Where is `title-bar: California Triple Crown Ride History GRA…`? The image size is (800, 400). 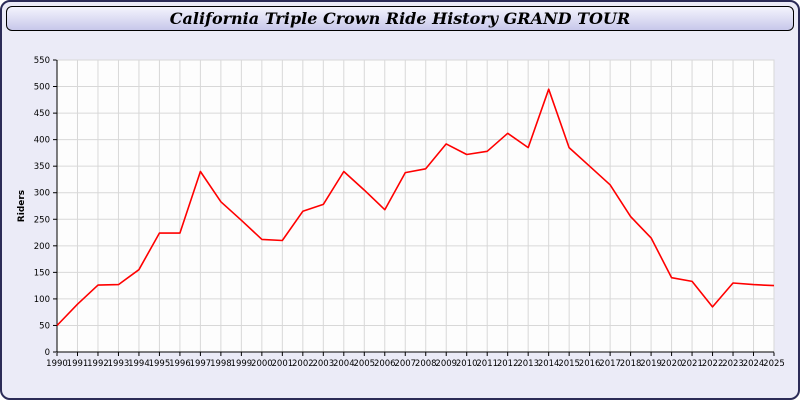
title-bar: California Triple Crown Ride History GRA… is located at coordinates (400, 18).